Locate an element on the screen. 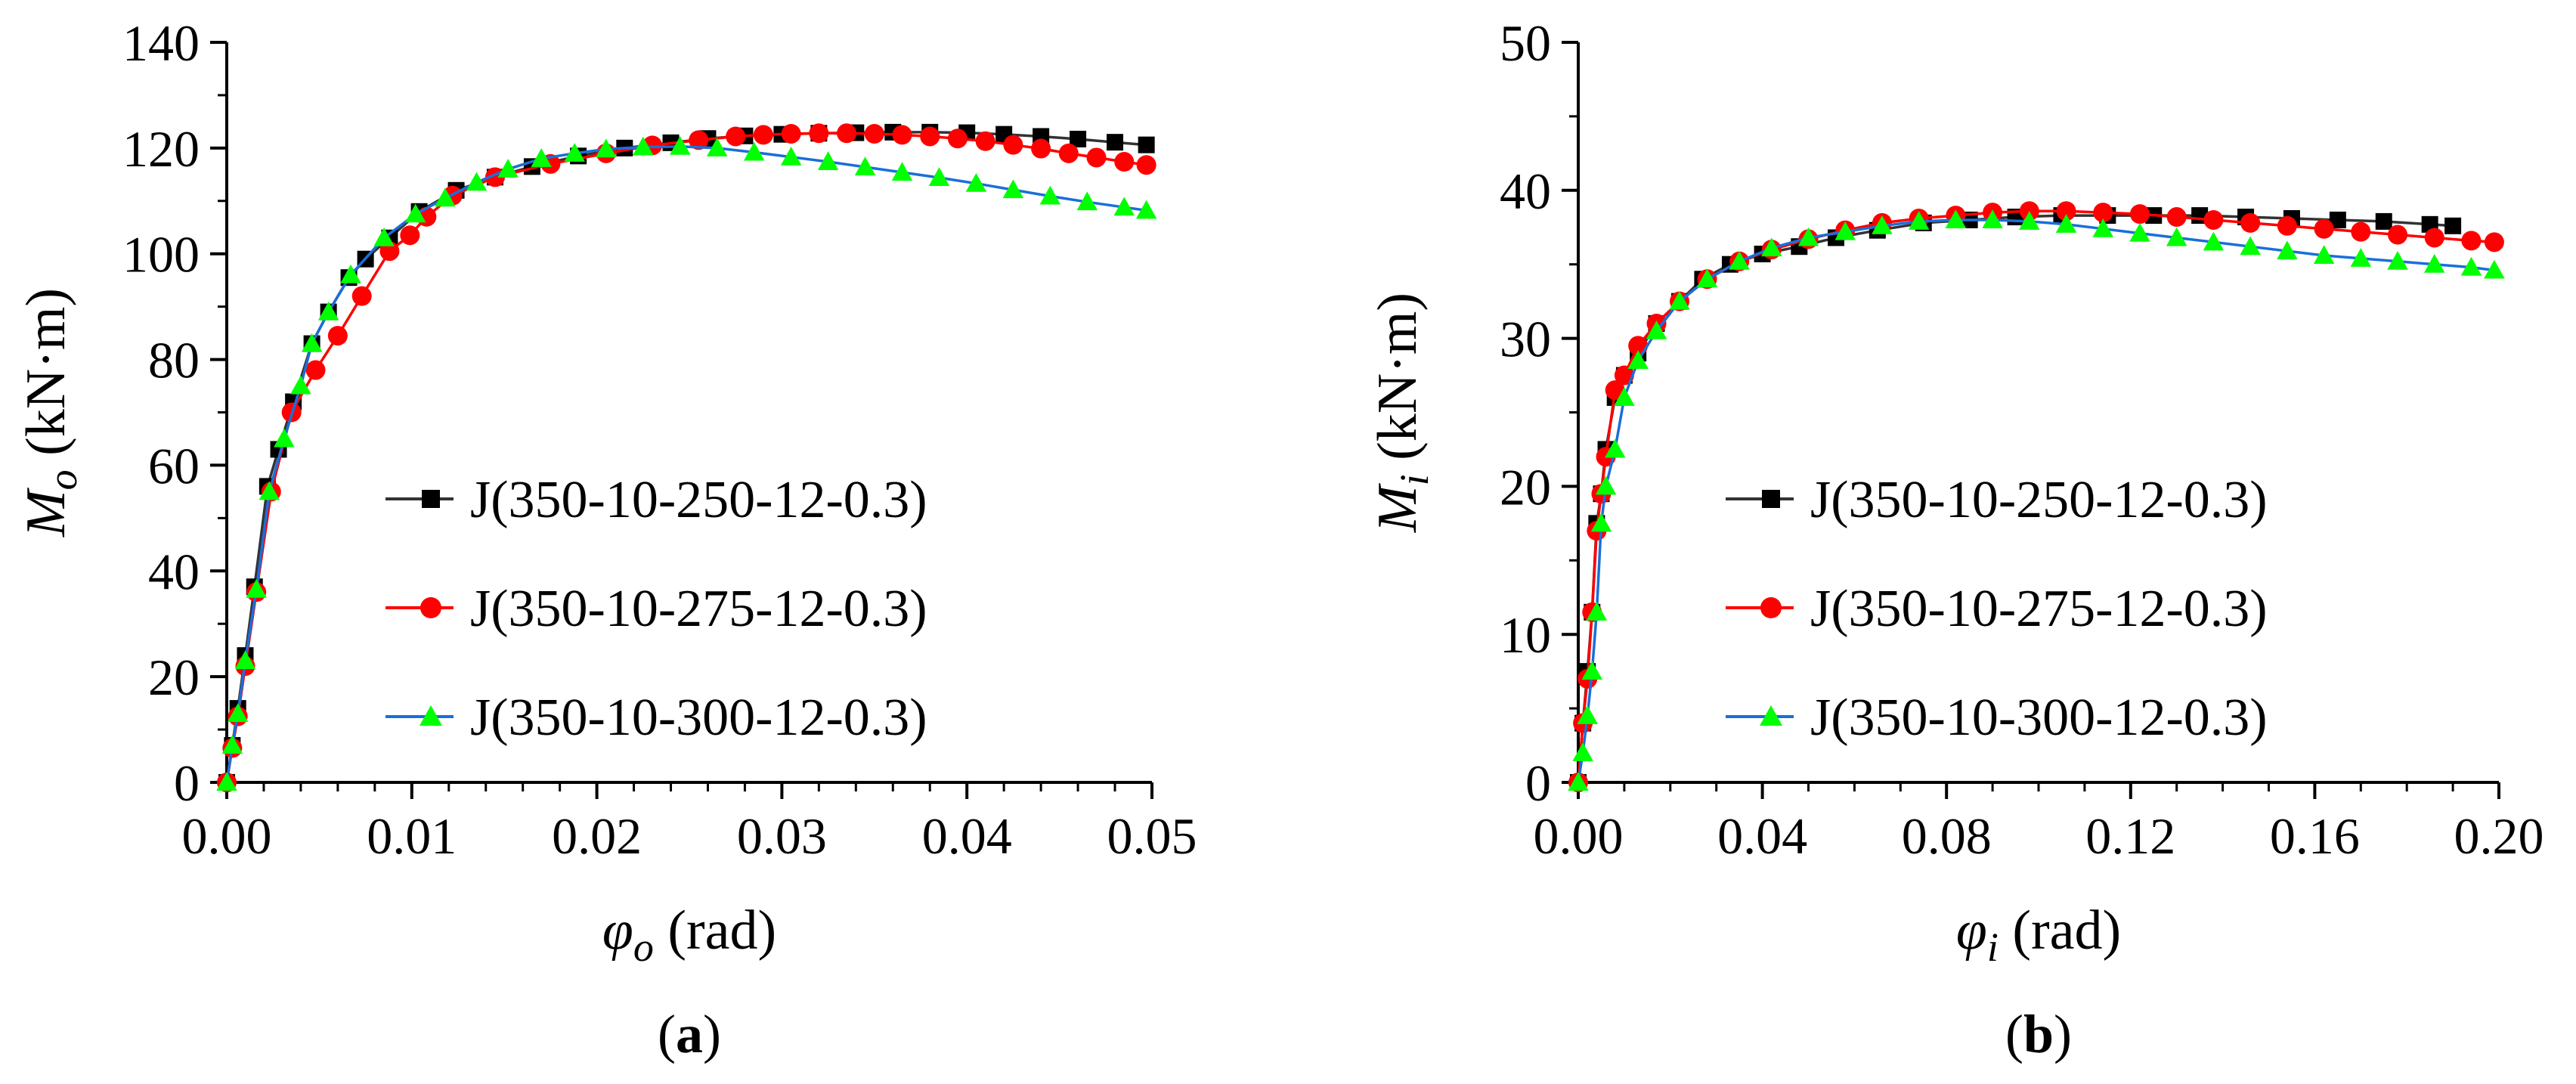 This screenshot has width=2576, height=1084. y-axis-title: Mi (kN·m) is located at coordinates (1402, 413).